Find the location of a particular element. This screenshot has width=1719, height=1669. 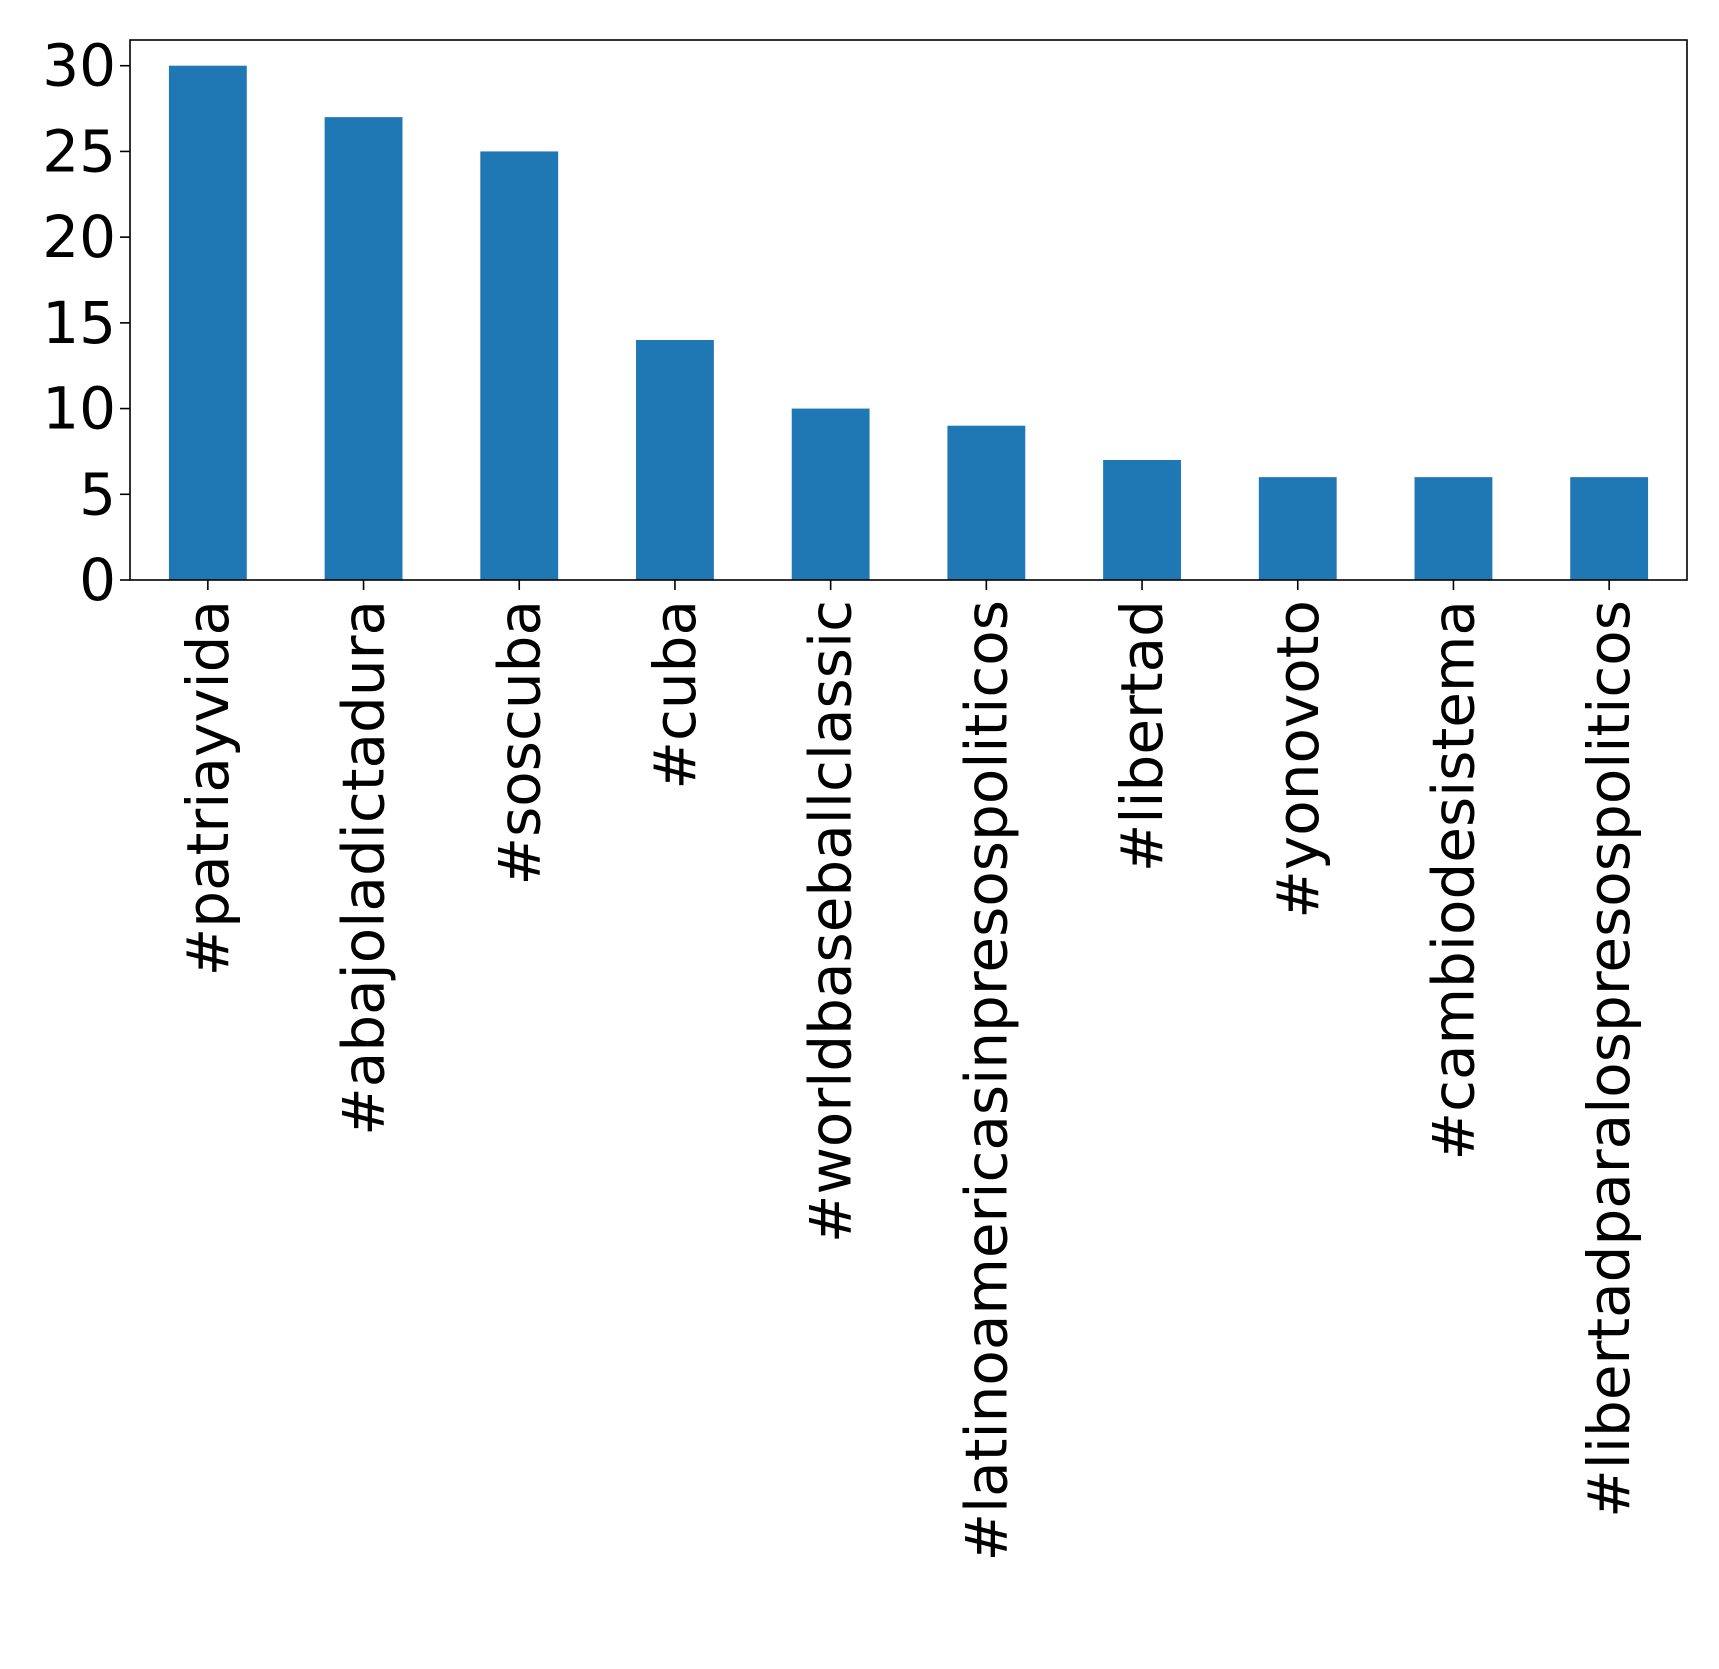

y-tick-label-5: 25 is located at coordinates (79, 151).